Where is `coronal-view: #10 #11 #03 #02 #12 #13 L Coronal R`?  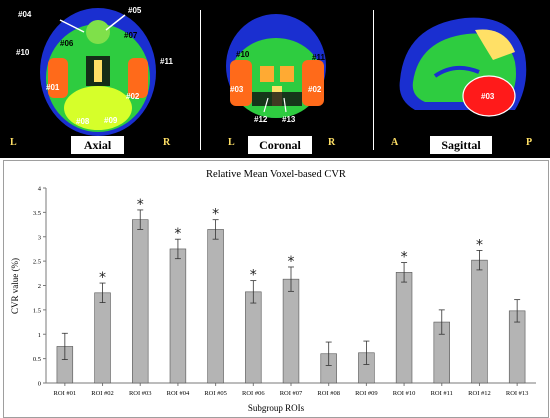
coronal-view: #10 #11 #03 #02 #12 #13 L Coronal R is located at coordinates (286, 79).